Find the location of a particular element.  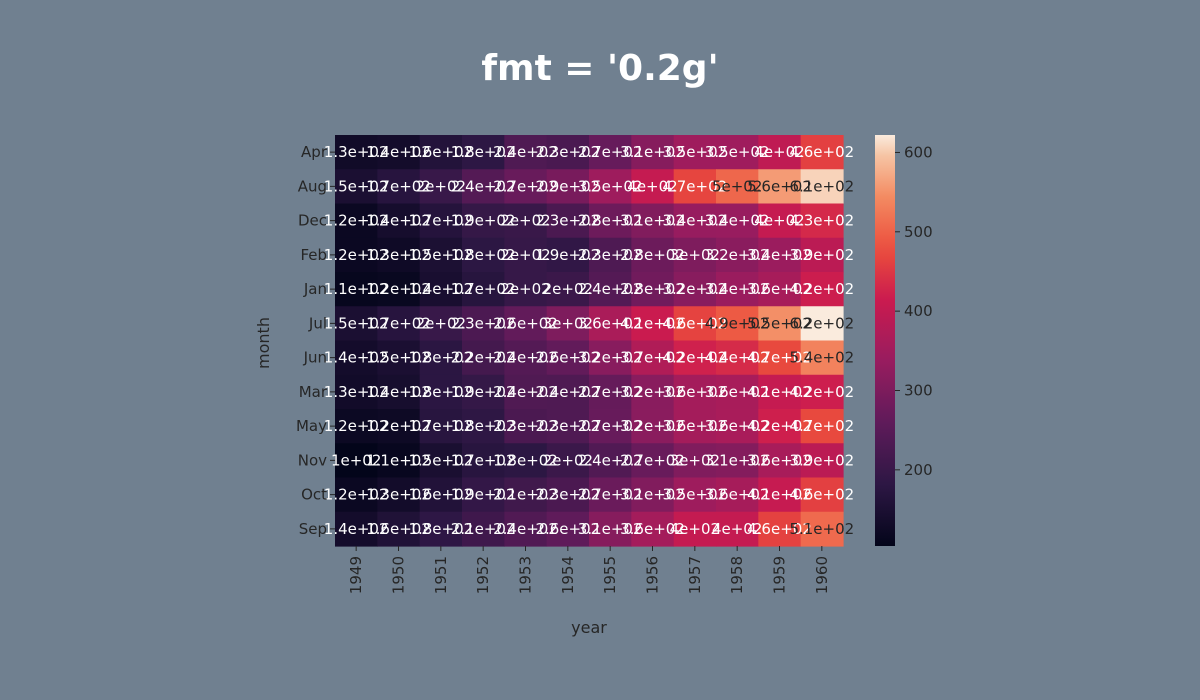

cell-annotation: 5.5e+02 is located at coordinates (779, 323).